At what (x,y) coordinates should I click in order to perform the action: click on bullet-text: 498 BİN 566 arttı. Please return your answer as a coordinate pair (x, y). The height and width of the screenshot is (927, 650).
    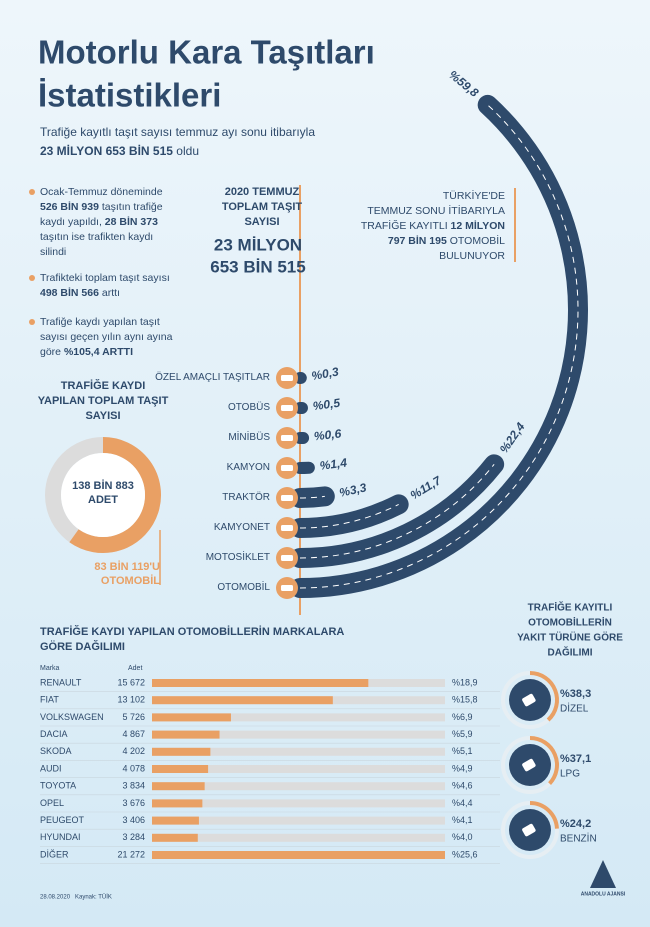
    Looking at the image, I should click on (80, 292).